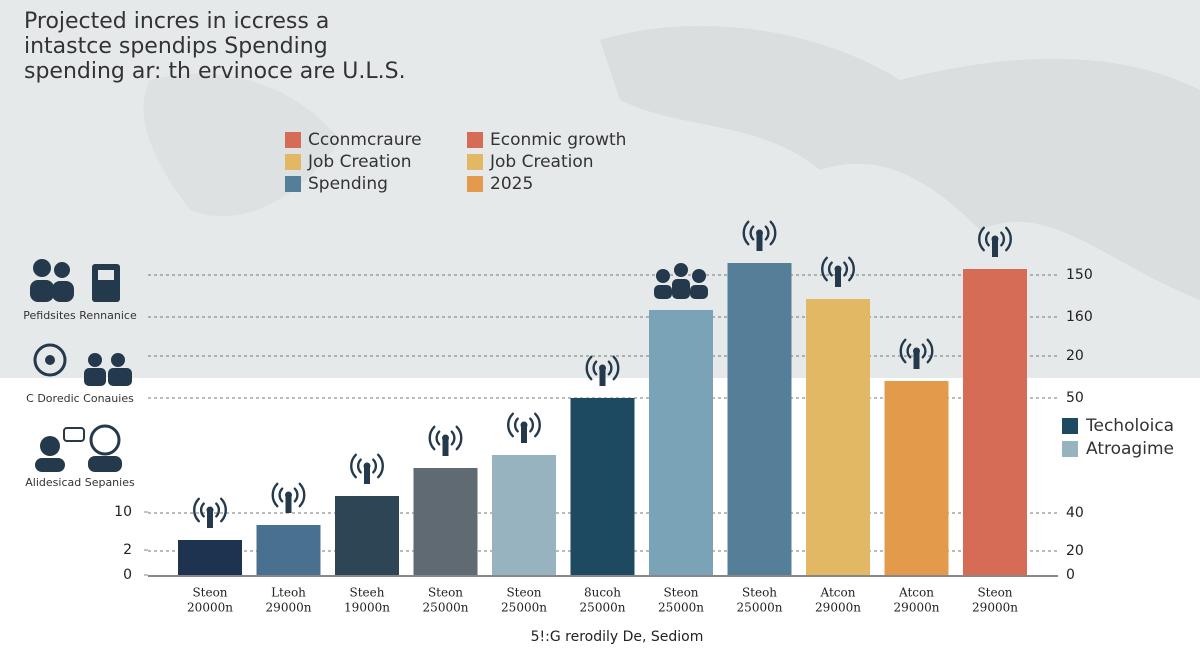 Image resolution: width=1200 pixels, height=654 pixels. What do you see at coordinates (176, 21) in the screenshot?
I see `title-line: Projected incres in iccress a` at bounding box center [176, 21].